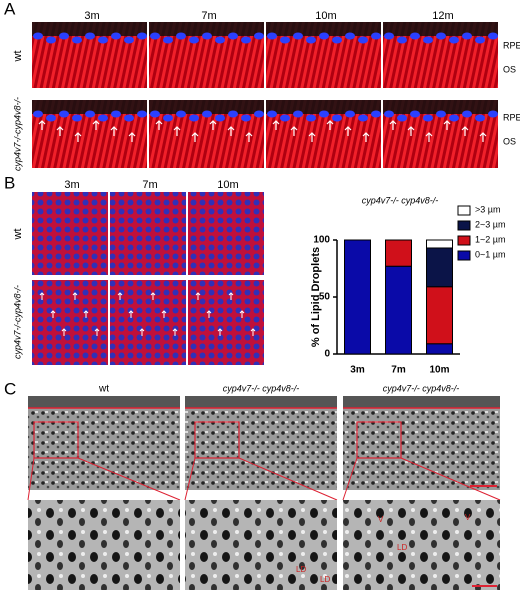  Describe the element at coordinates (327, 354) in the screenshot. I see `y-tick-label: 0` at that location.